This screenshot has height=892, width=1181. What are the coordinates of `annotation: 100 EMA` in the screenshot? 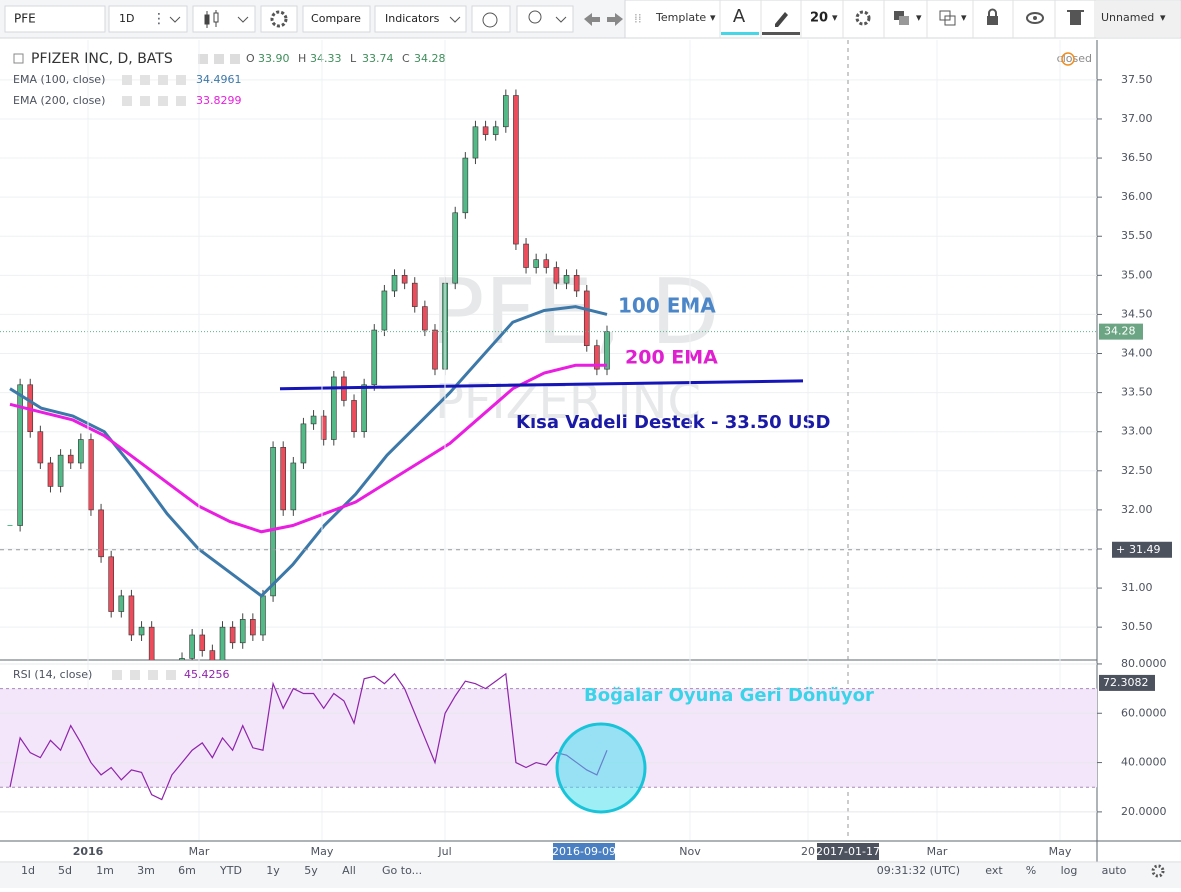 It's located at (667, 306).